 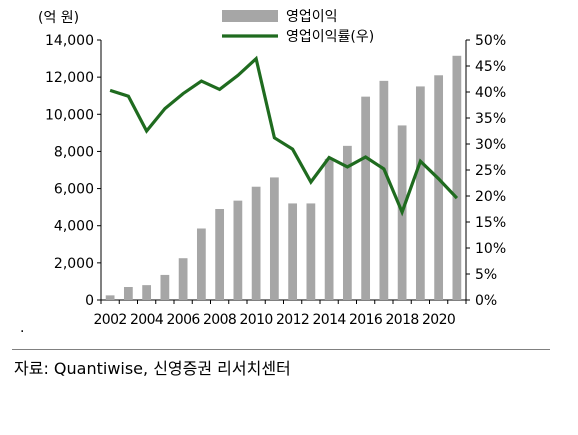 I want to click on left-tick-label: 4,000, so click(x=74, y=227).